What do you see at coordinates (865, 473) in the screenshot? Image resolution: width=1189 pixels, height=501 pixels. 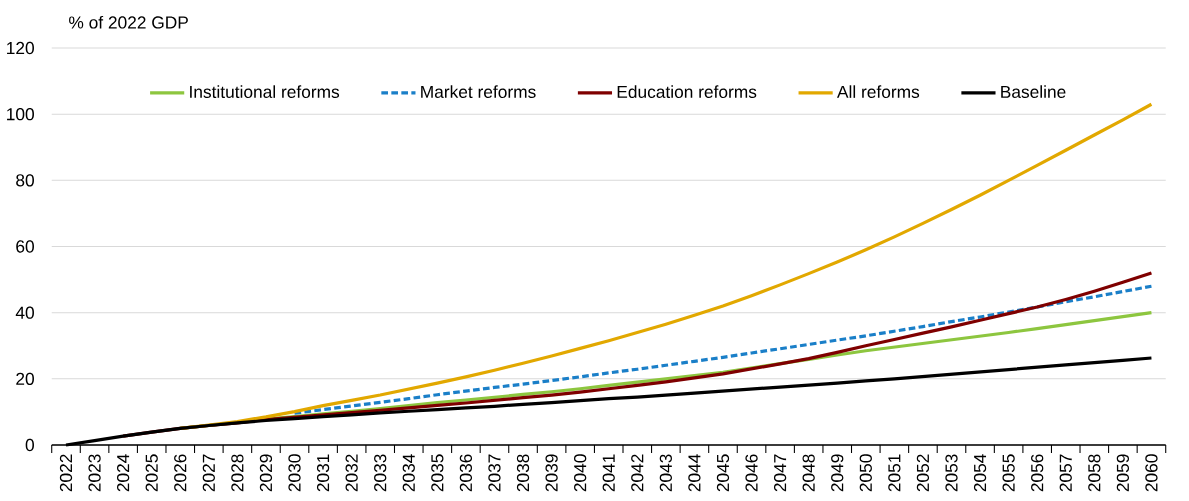 I see `x-tick-label: 2050` at bounding box center [865, 473].